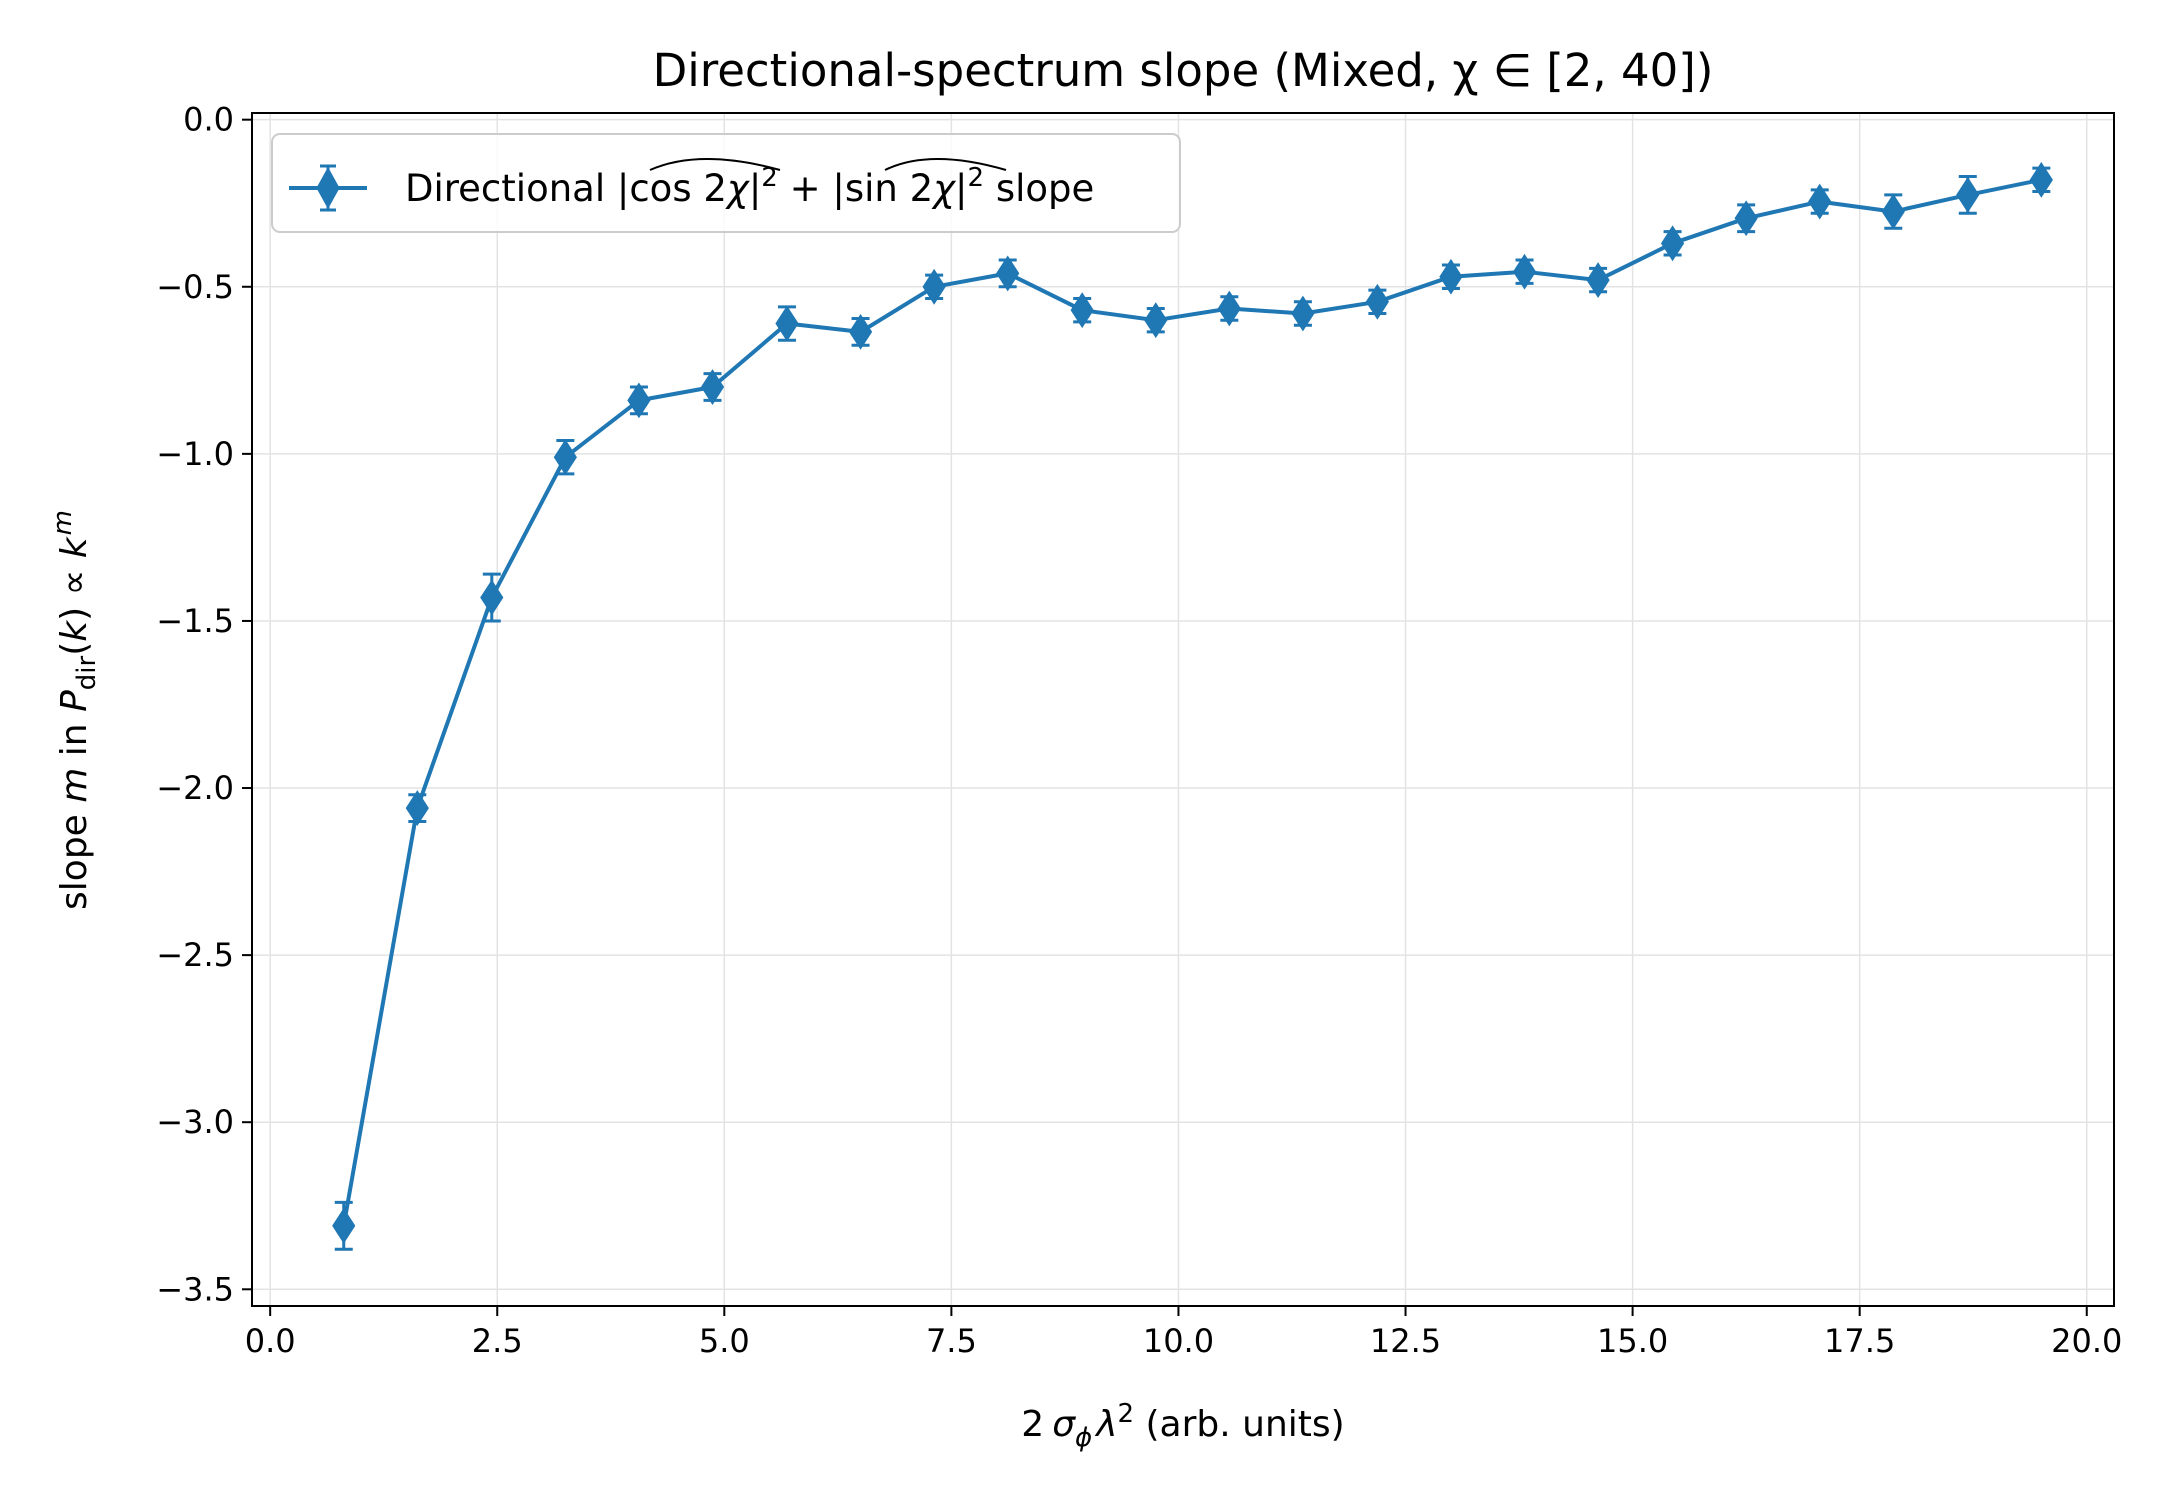  What do you see at coordinates (1405, 1341) in the screenshot?
I see `x-tick-label: 12.5` at bounding box center [1405, 1341].